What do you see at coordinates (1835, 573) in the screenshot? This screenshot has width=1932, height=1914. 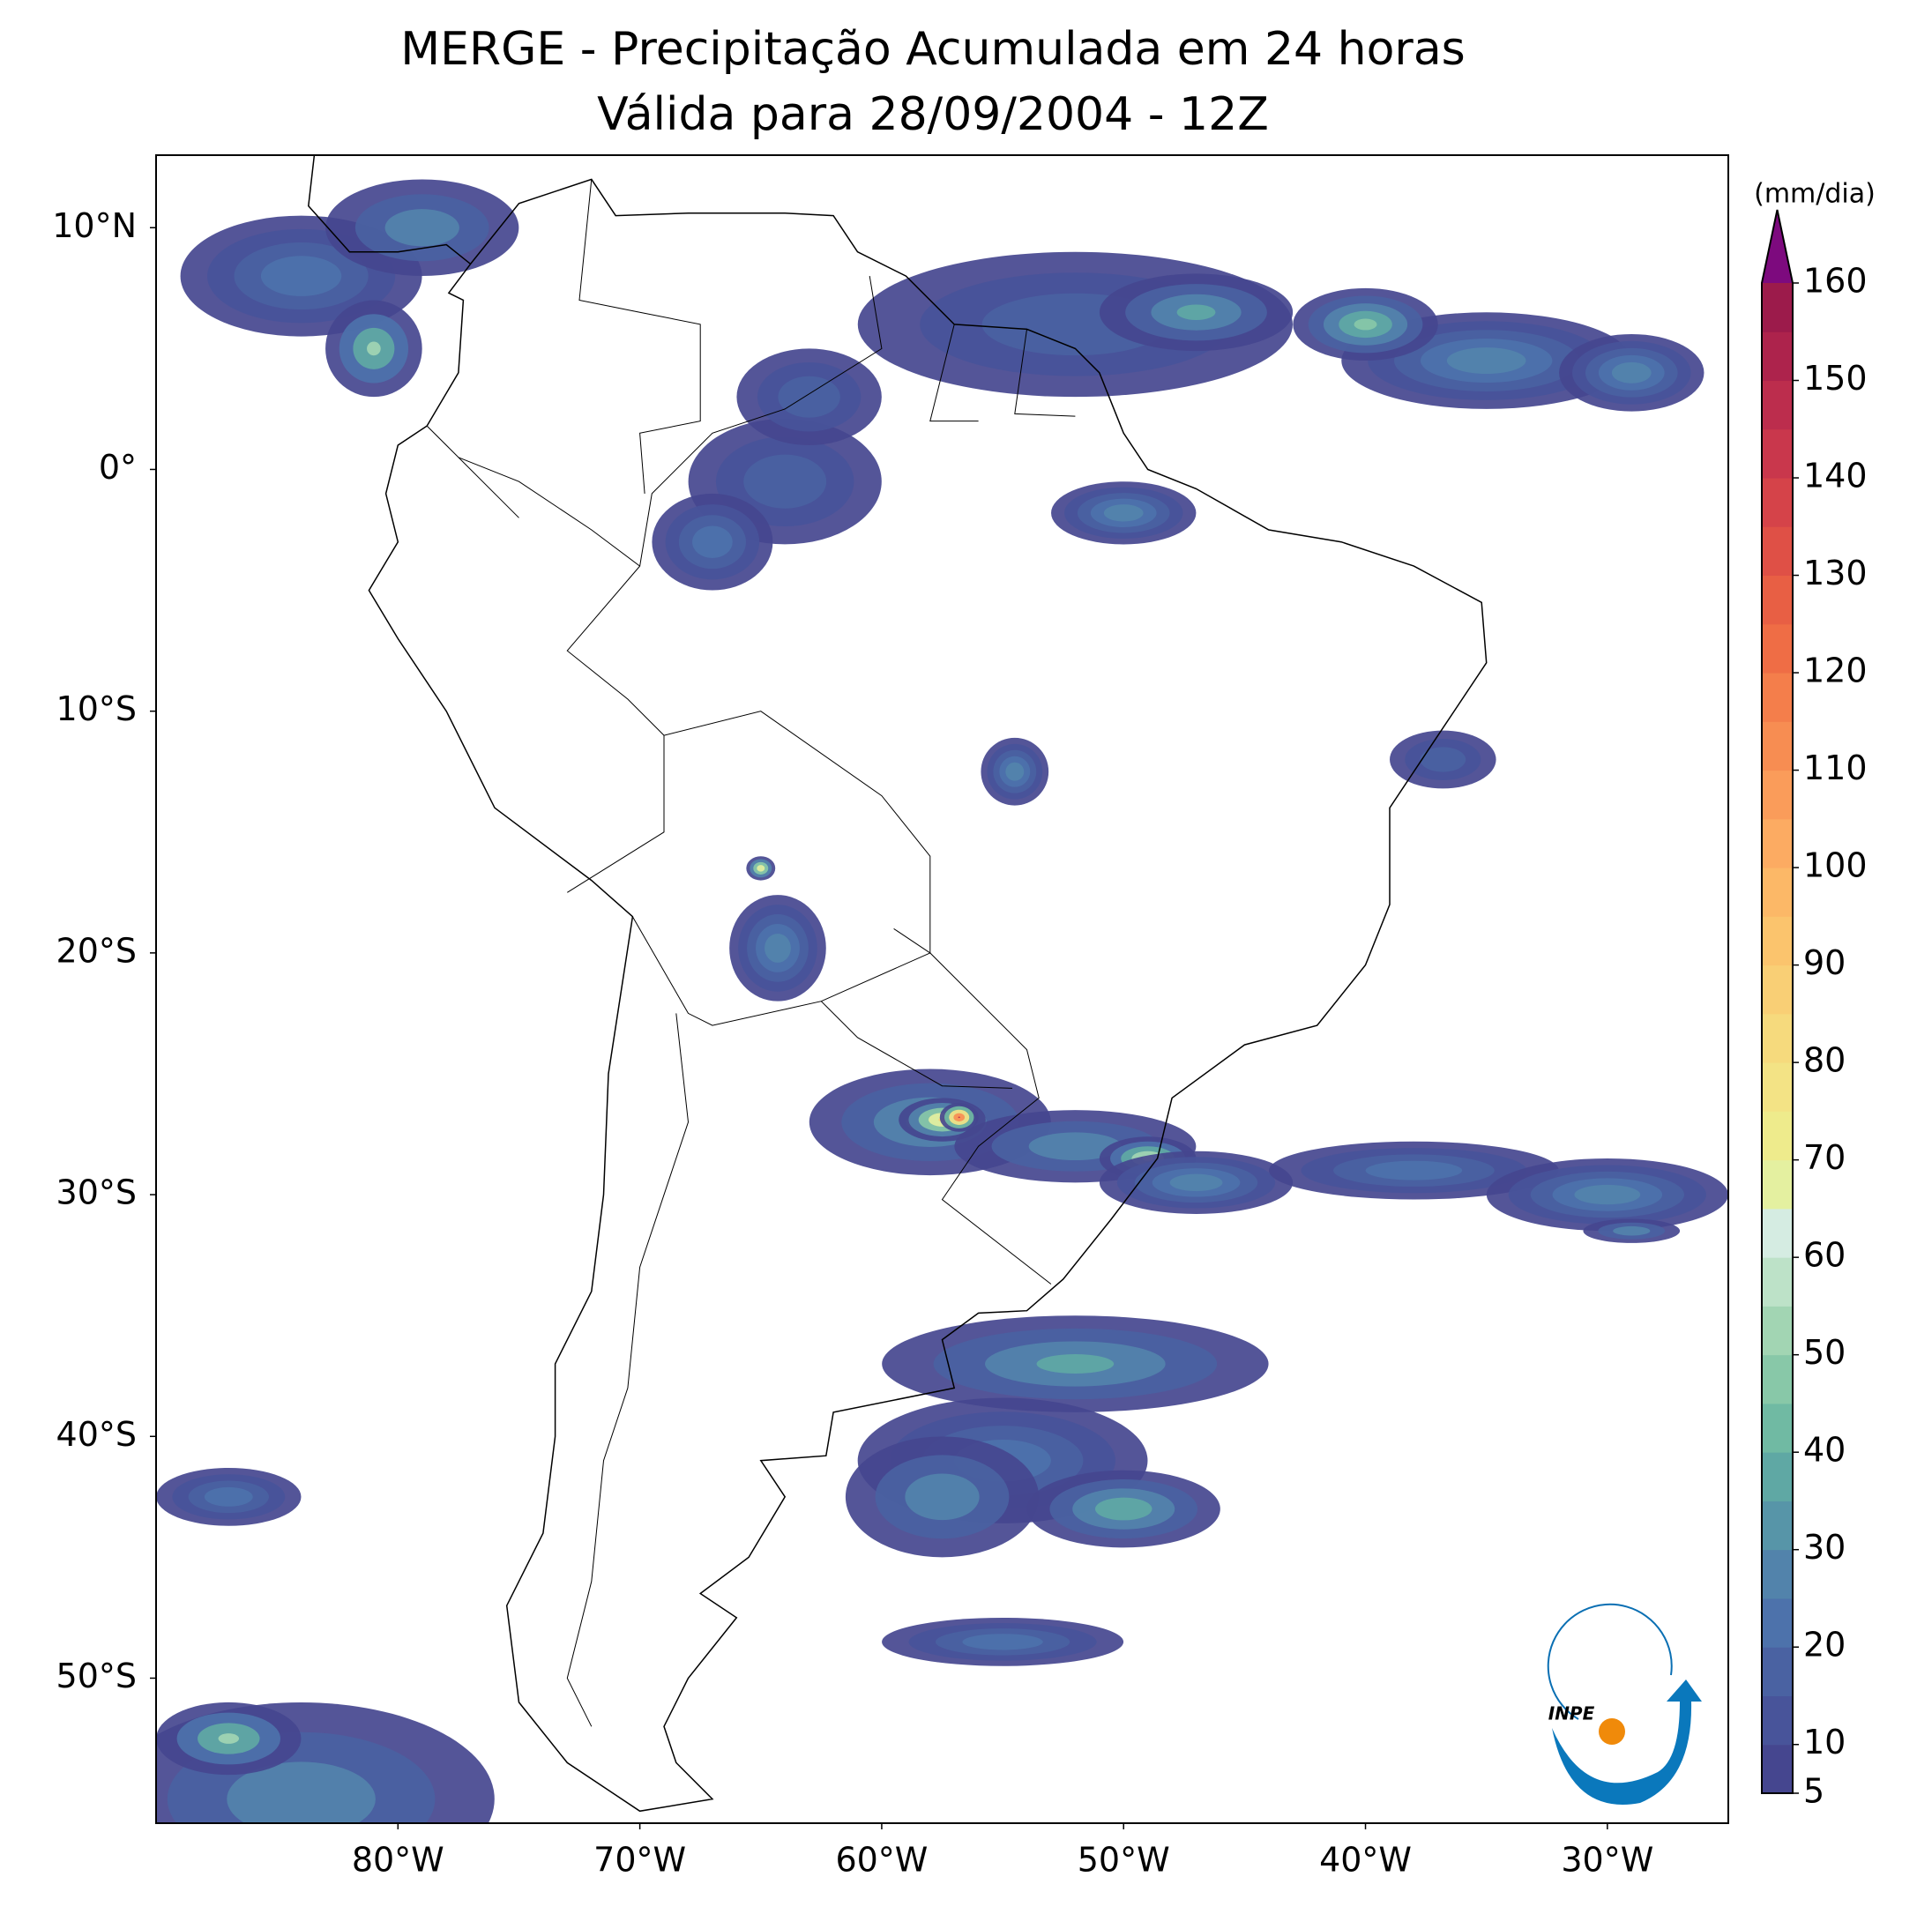 I see `colorbar-tick-label: 130` at bounding box center [1835, 573].